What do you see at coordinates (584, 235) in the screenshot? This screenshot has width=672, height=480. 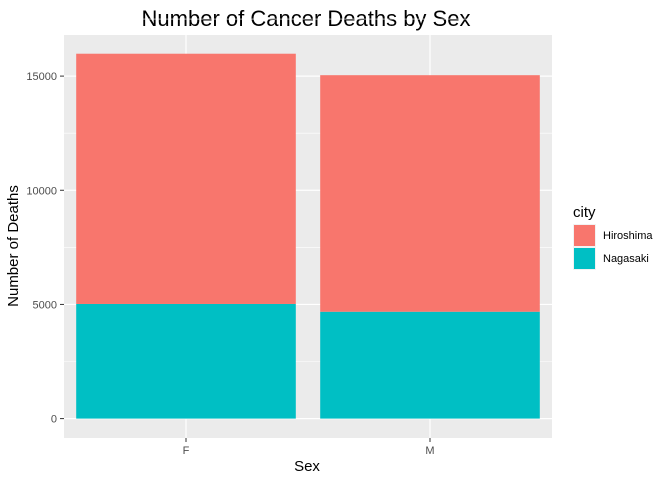 I see `legend-key-hiroshima` at bounding box center [584, 235].